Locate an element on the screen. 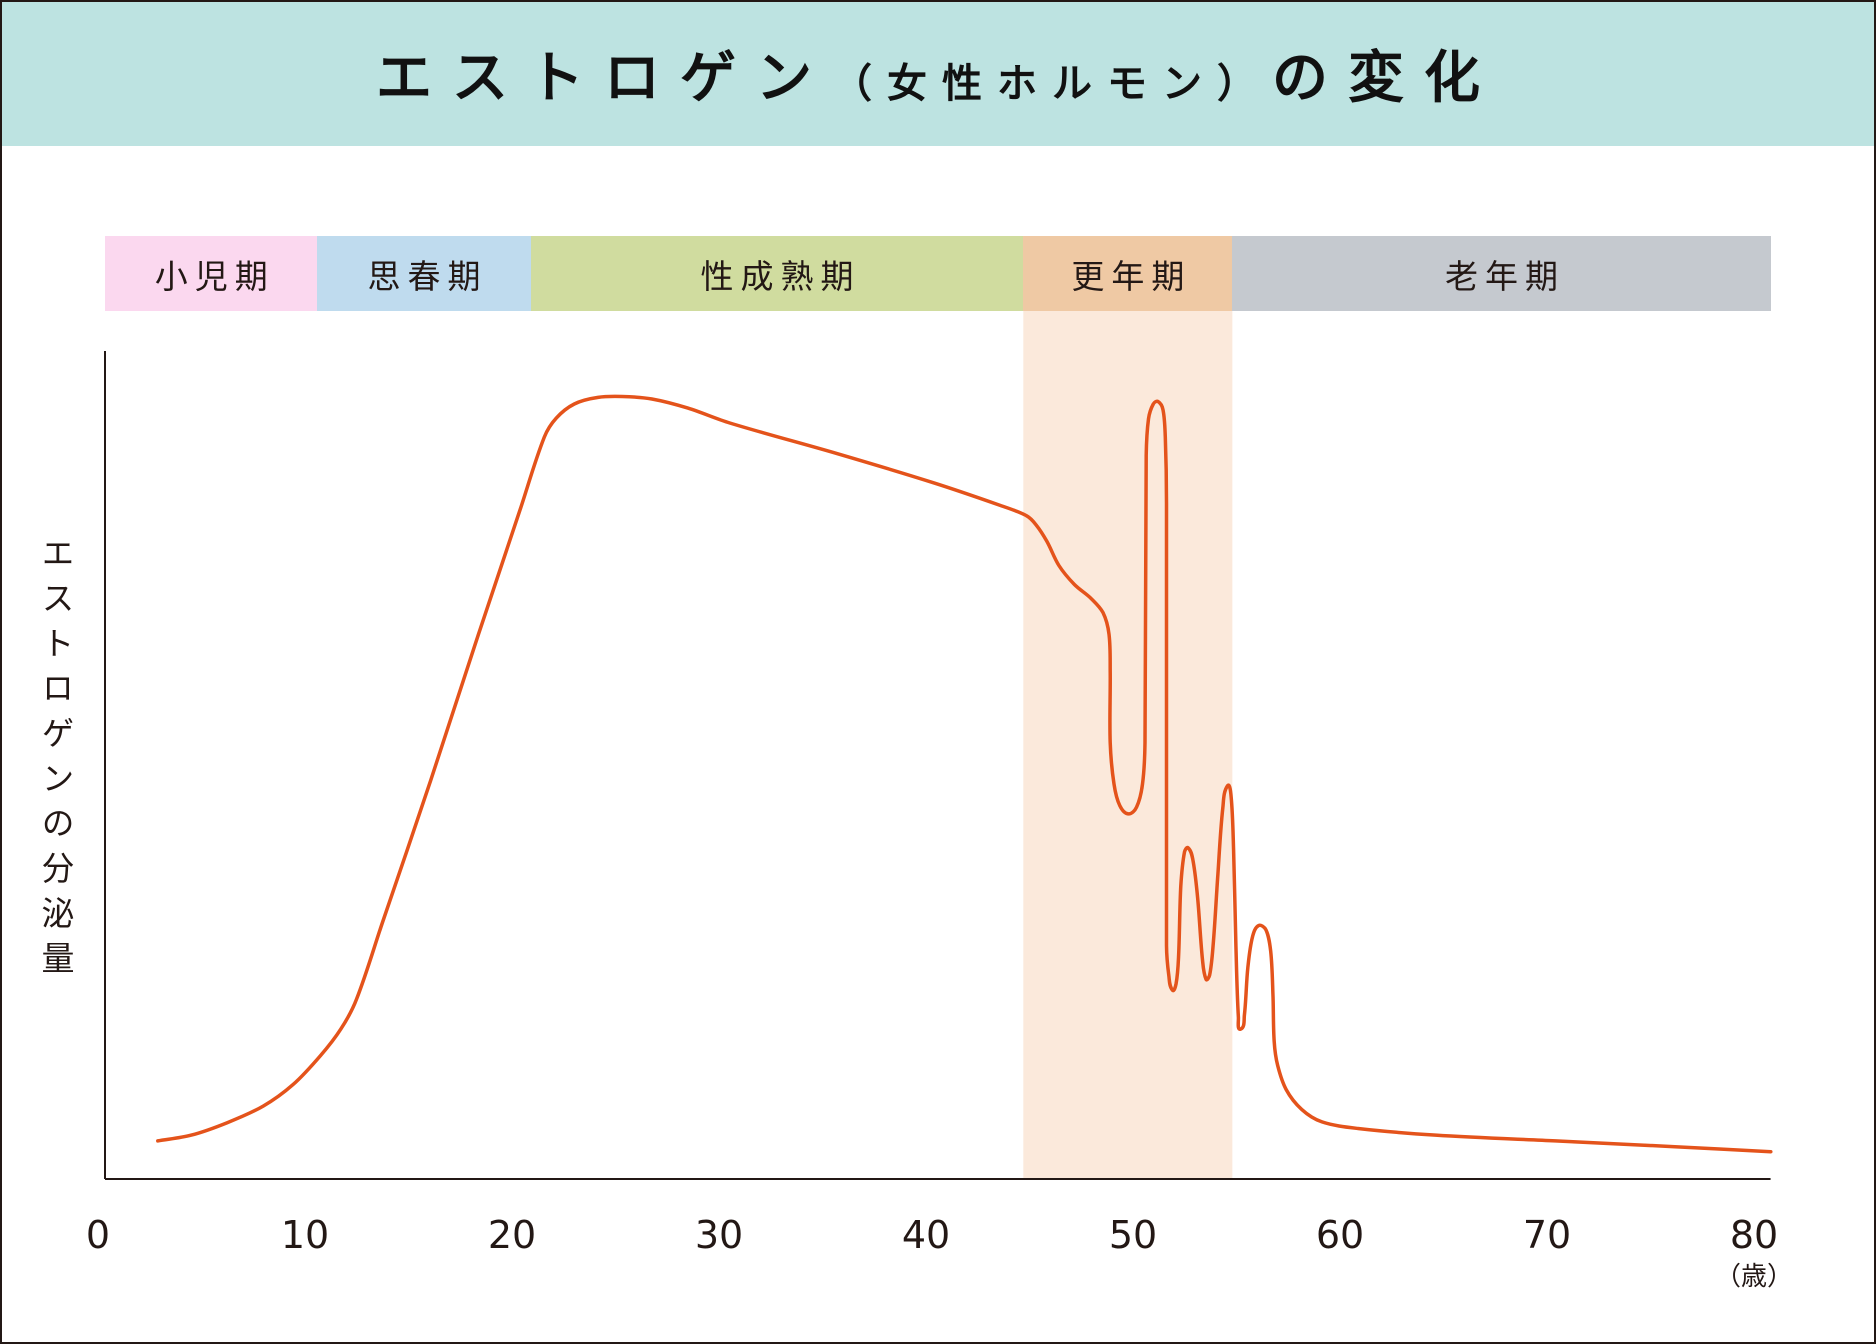 This screenshot has width=1876, height=1344. x-tick-label: 40 is located at coordinates (926, 1235).